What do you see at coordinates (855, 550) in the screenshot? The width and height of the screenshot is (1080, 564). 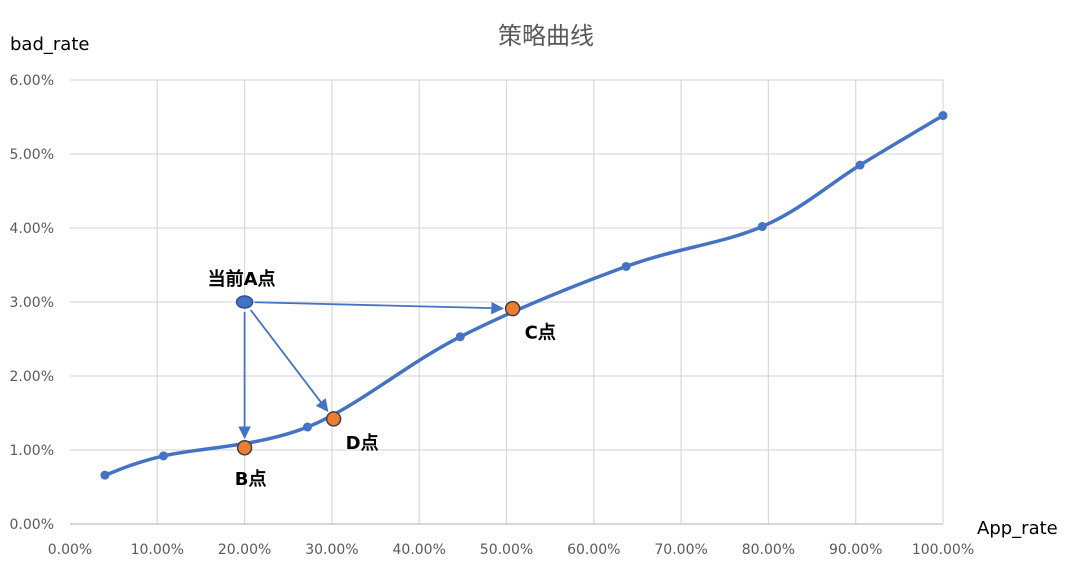 I see `x-tick-label: 90.00%` at bounding box center [855, 550].